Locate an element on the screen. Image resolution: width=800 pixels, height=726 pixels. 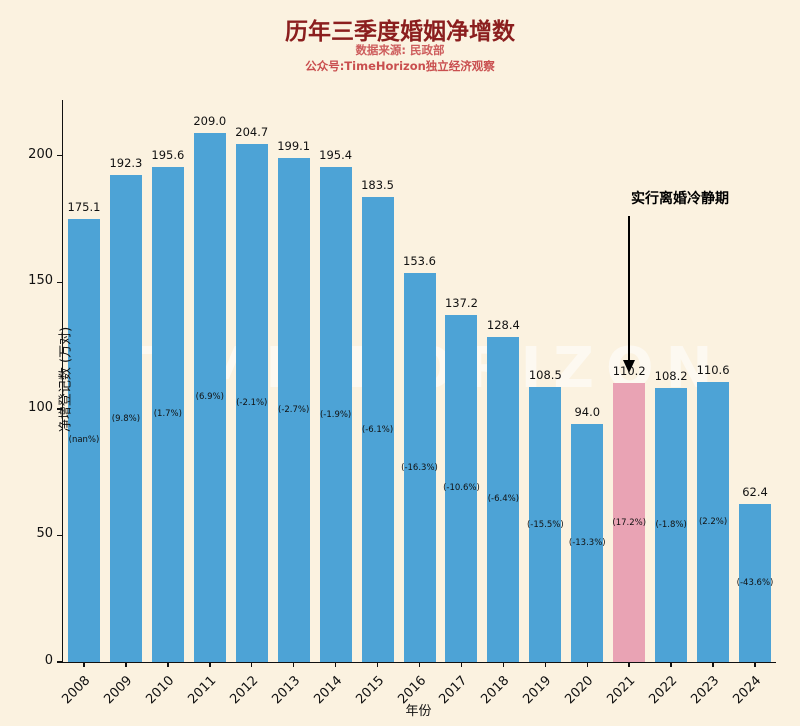
bar-2015 is located at coordinates (377, 429).